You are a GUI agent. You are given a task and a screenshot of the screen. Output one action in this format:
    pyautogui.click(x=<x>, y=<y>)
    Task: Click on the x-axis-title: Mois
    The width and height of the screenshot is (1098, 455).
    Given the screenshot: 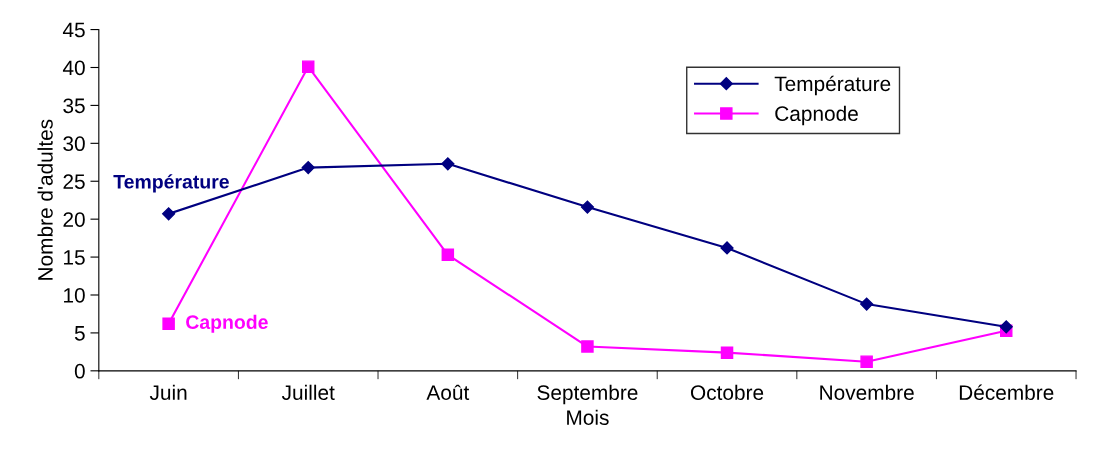 What is the action you would take?
    pyautogui.click(x=588, y=417)
    